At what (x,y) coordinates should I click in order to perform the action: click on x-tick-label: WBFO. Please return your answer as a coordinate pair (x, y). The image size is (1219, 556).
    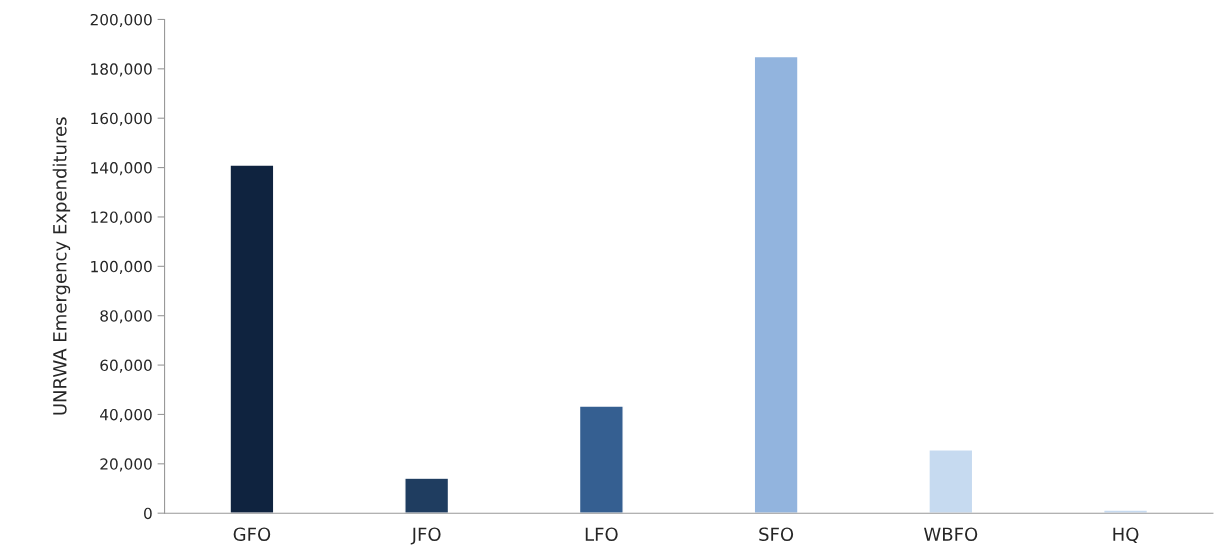
    Looking at the image, I should click on (951, 534).